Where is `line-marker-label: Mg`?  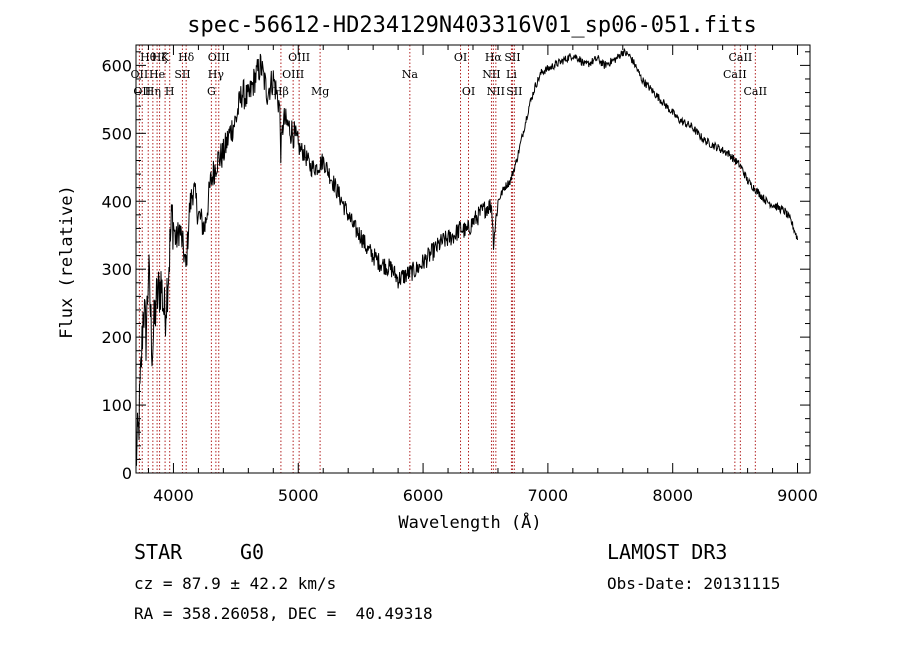
line-marker-label: Mg is located at coordinates (320, 91).